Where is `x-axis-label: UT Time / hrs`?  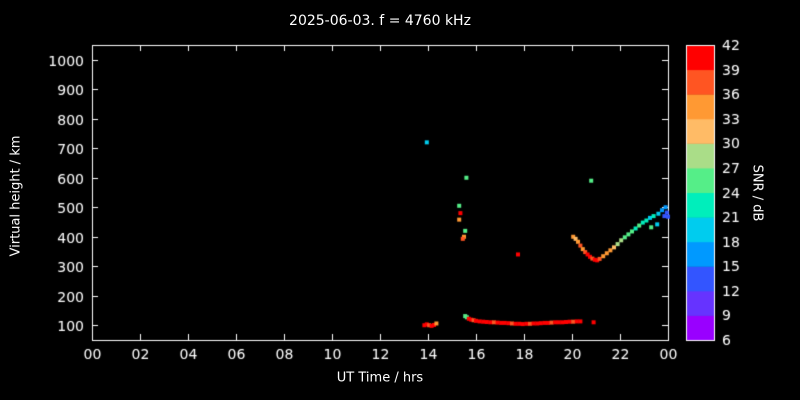 x-axis-label: UT Time / hrs is located at coordinates (380, 378).